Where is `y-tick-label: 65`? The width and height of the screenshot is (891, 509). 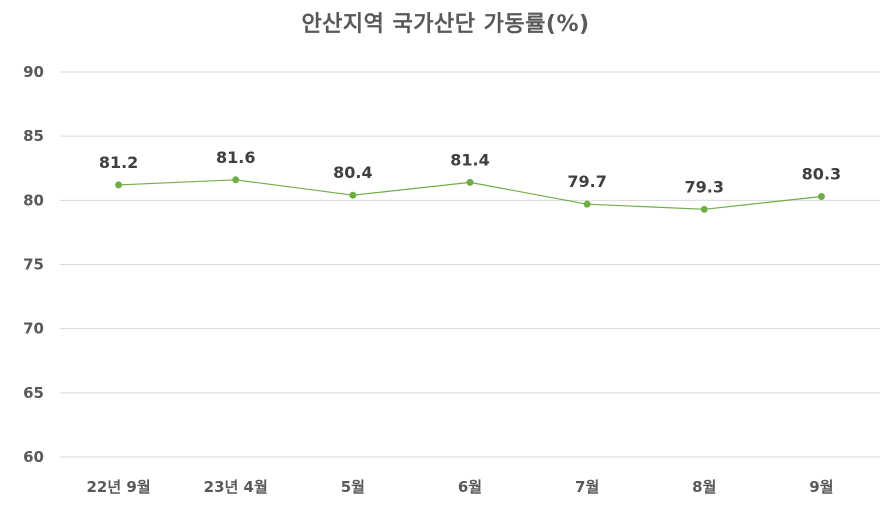 y-tick-label: 65 is located at coordinates (33, 393).